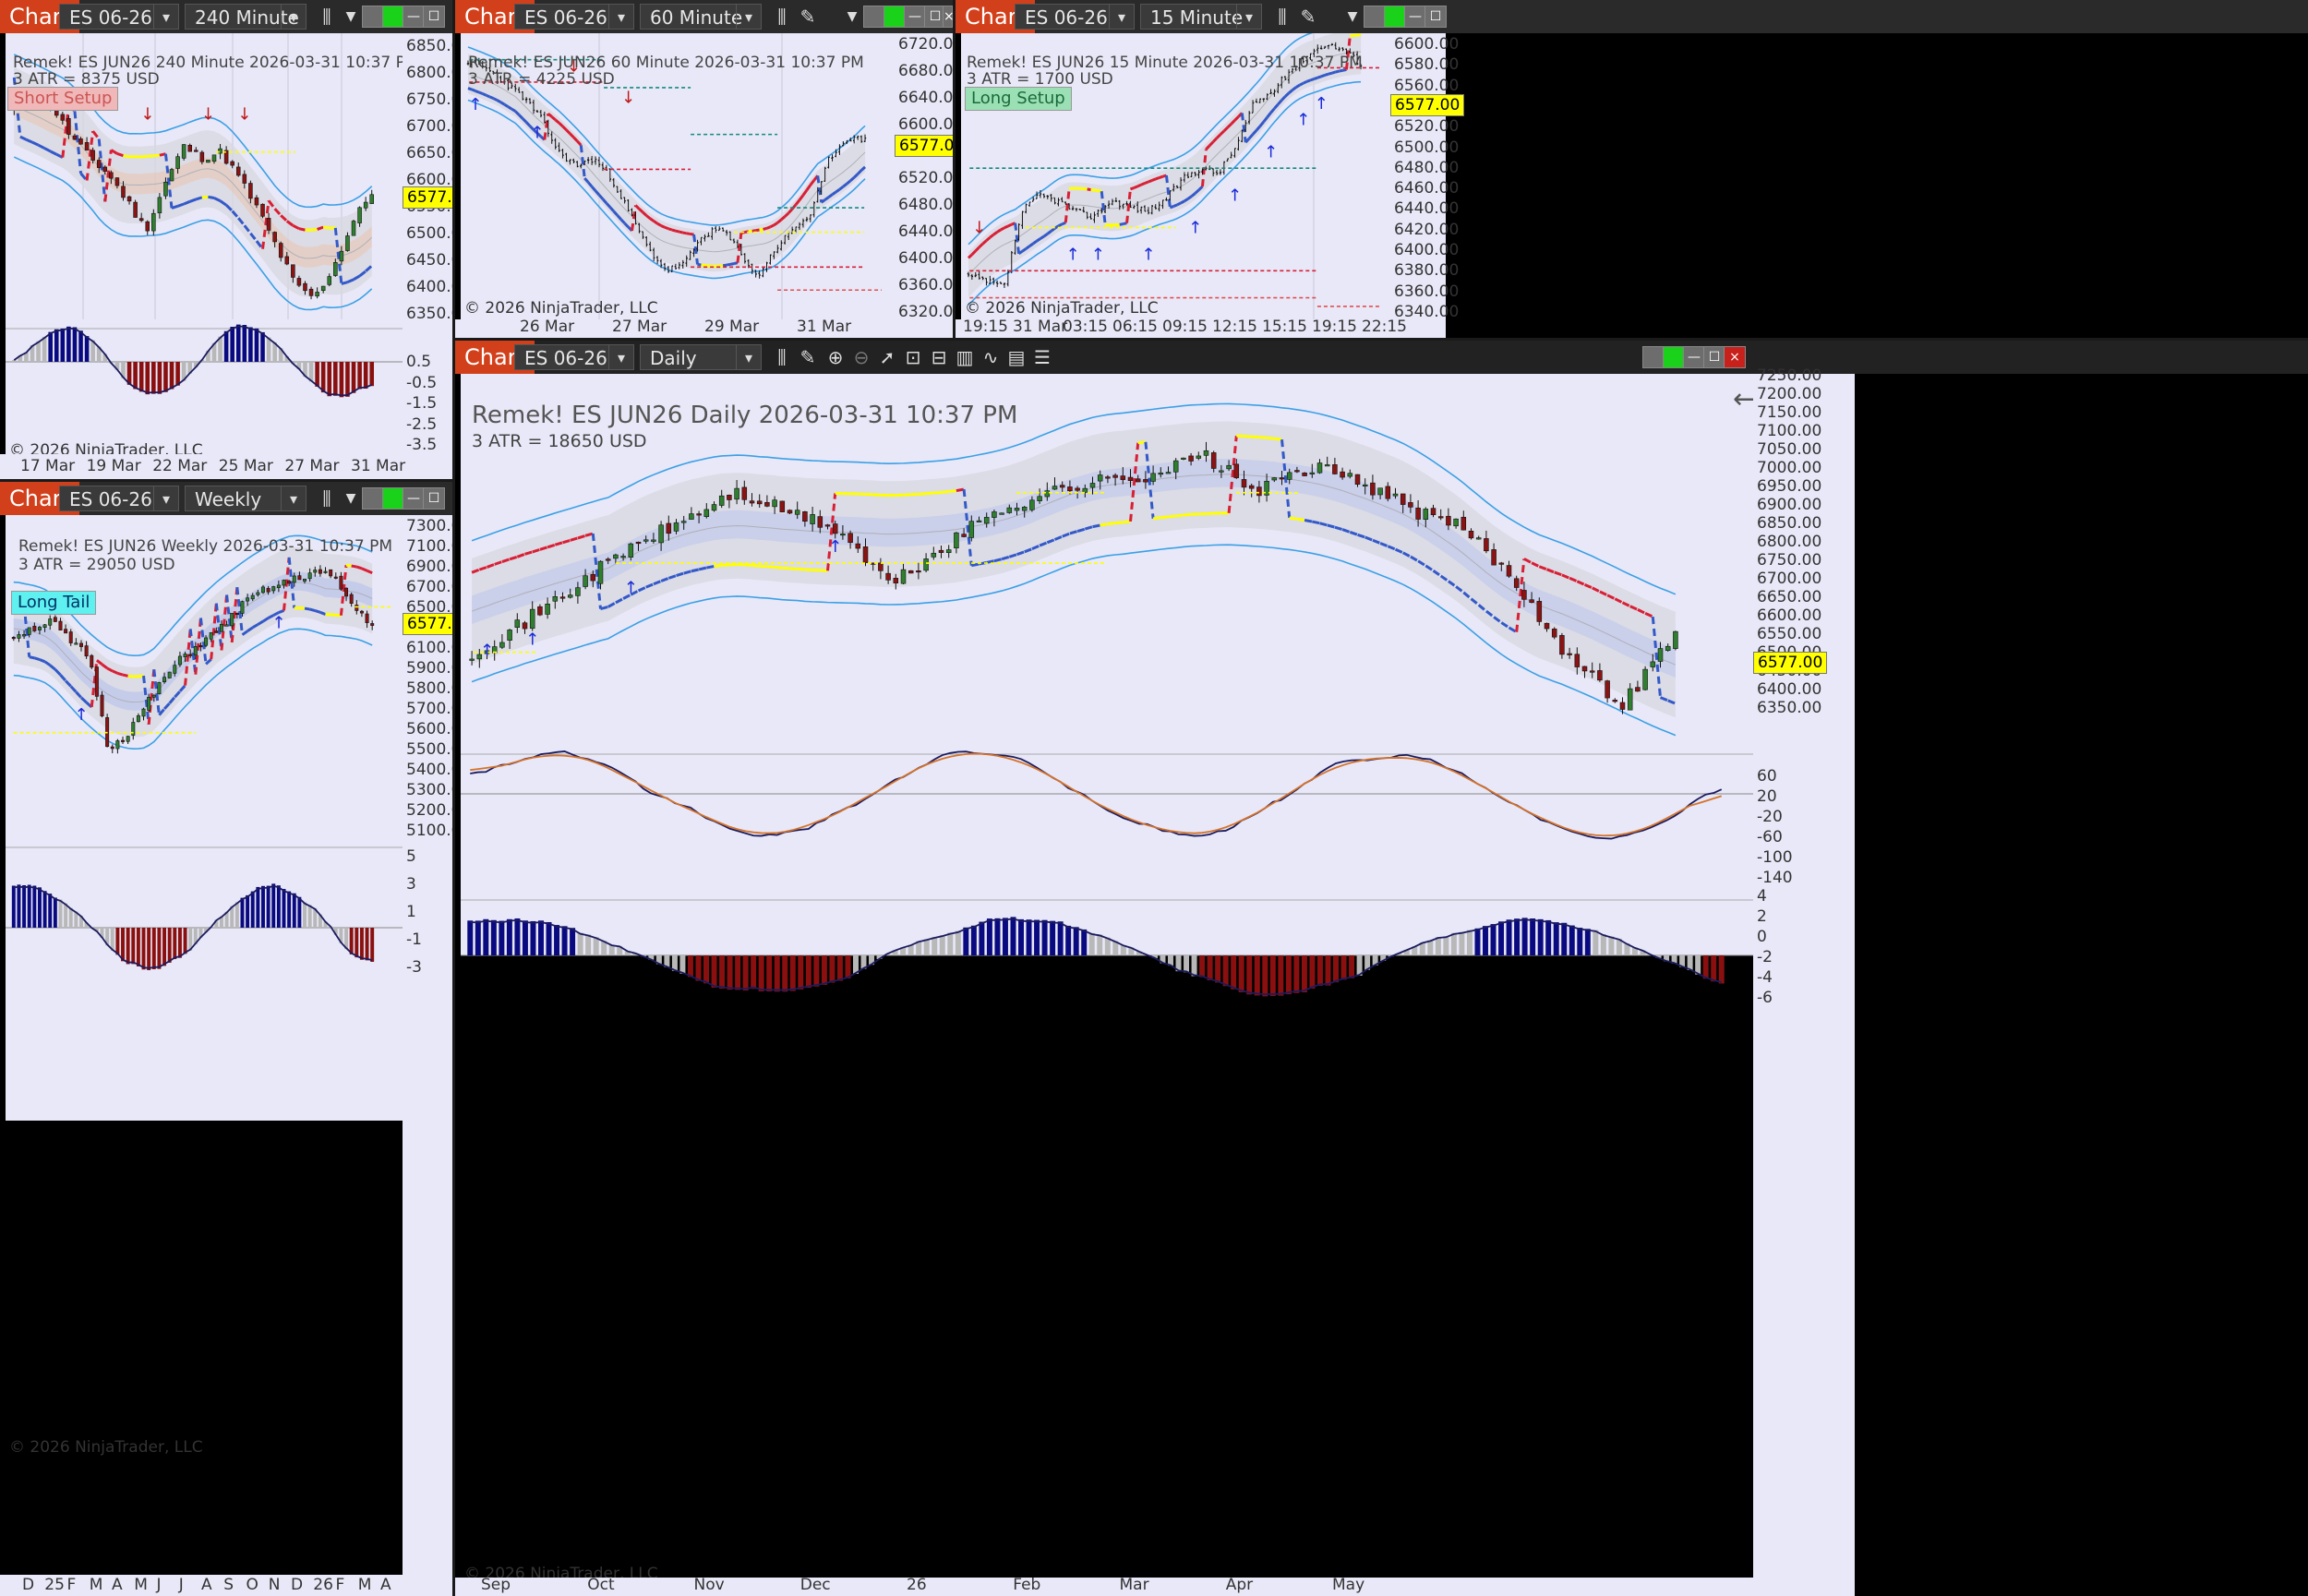 This screenshot has width=2308, height=1596. What do you see at coordinates (704, 328) in the screenshot?
I see `time-axis: 26 Mar 27 Mar 29 Mar 31 Mar` at bounding box center [704, 328].